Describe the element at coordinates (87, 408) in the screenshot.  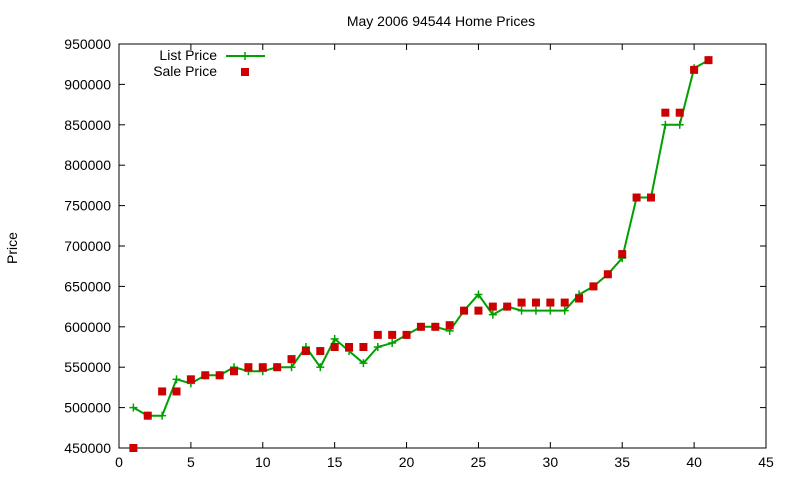
I see `y-tick-label: 500000` at that location.